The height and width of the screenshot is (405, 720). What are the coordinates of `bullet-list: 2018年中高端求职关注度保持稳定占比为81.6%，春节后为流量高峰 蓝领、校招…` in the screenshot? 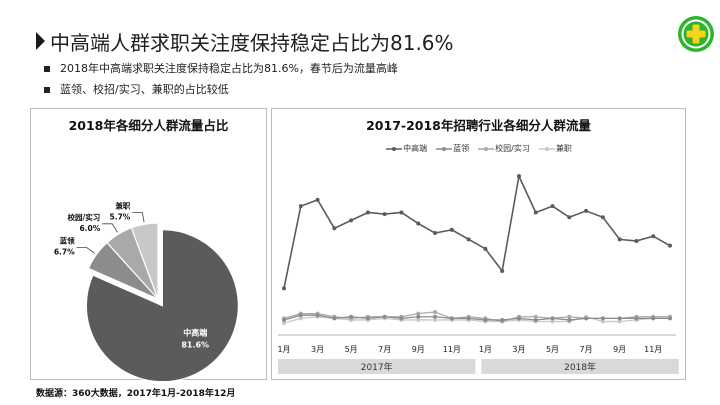 It's located at (220, 81).